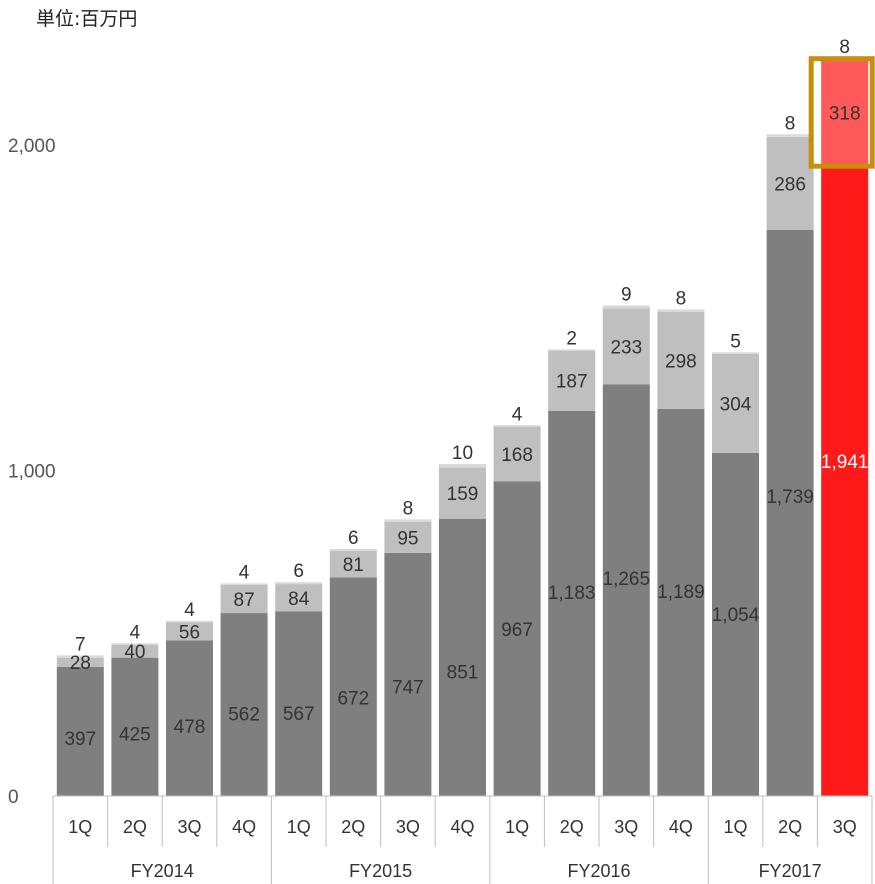 This screenshot has width=875, height=884. What do you see at coordinates (87, 19) in the screenshot?
I see `unit-label: 単位:百万円` at bounding box center [87, 19].